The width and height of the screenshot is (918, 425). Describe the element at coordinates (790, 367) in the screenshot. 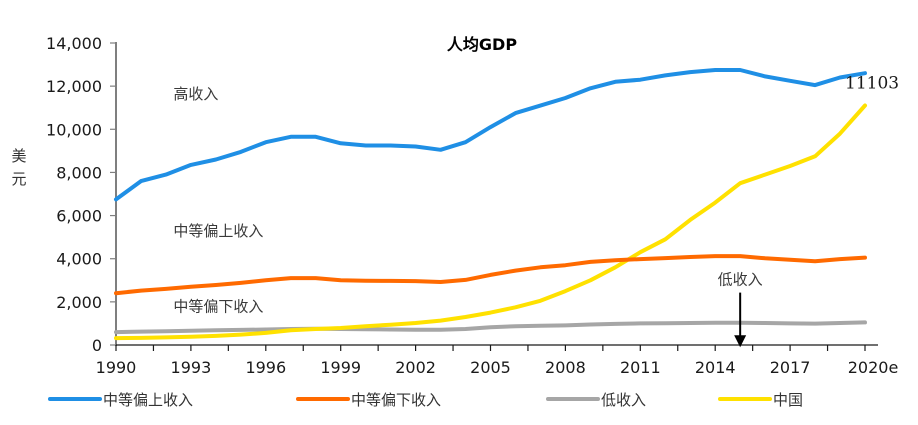

I see `x-tick-label: 2017` at that location.